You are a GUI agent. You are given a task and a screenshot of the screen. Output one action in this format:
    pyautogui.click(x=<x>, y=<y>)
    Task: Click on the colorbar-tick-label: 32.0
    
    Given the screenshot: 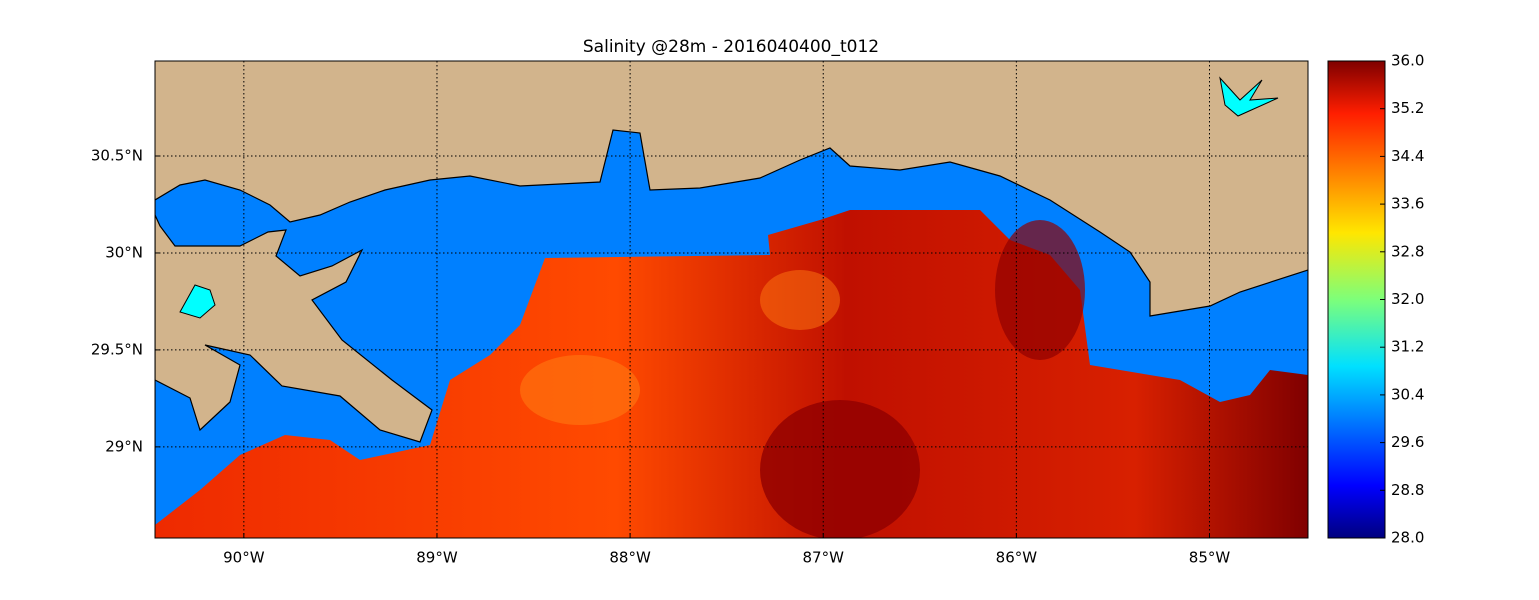 What is the action you would take?
    pyautogui.click(x=1407, y=299)
    